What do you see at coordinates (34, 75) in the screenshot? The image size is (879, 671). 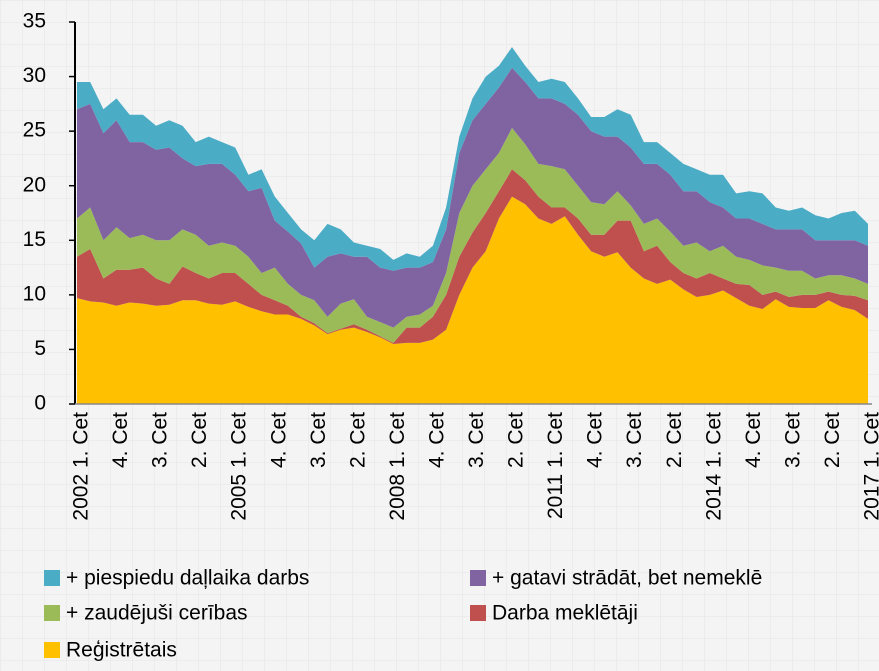 I see `y-tick-label: 30` at bounding box center [34, 75].